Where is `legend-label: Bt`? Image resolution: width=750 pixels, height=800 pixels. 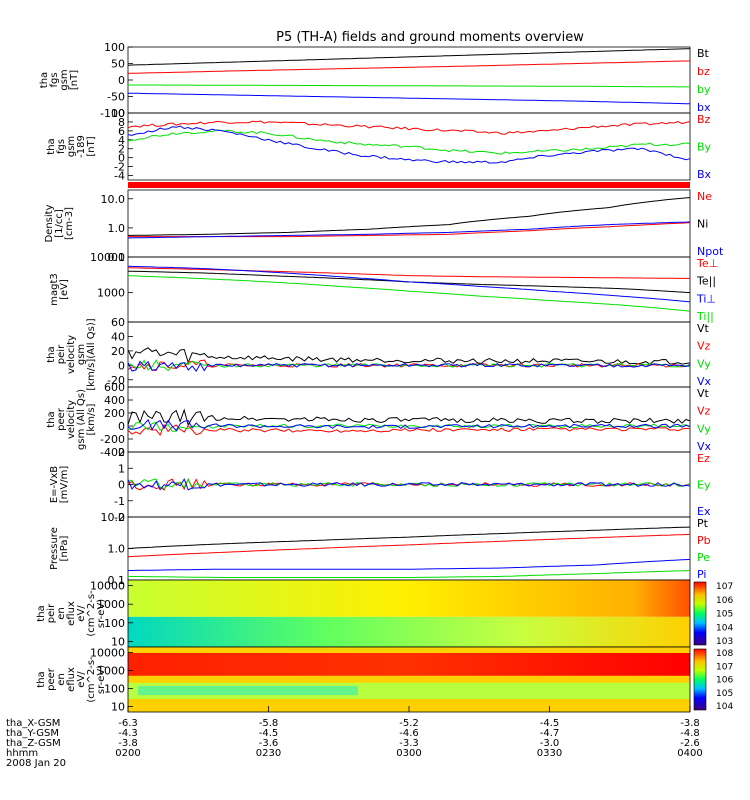 legend-label: Bt is located at coordinates (703, 53).